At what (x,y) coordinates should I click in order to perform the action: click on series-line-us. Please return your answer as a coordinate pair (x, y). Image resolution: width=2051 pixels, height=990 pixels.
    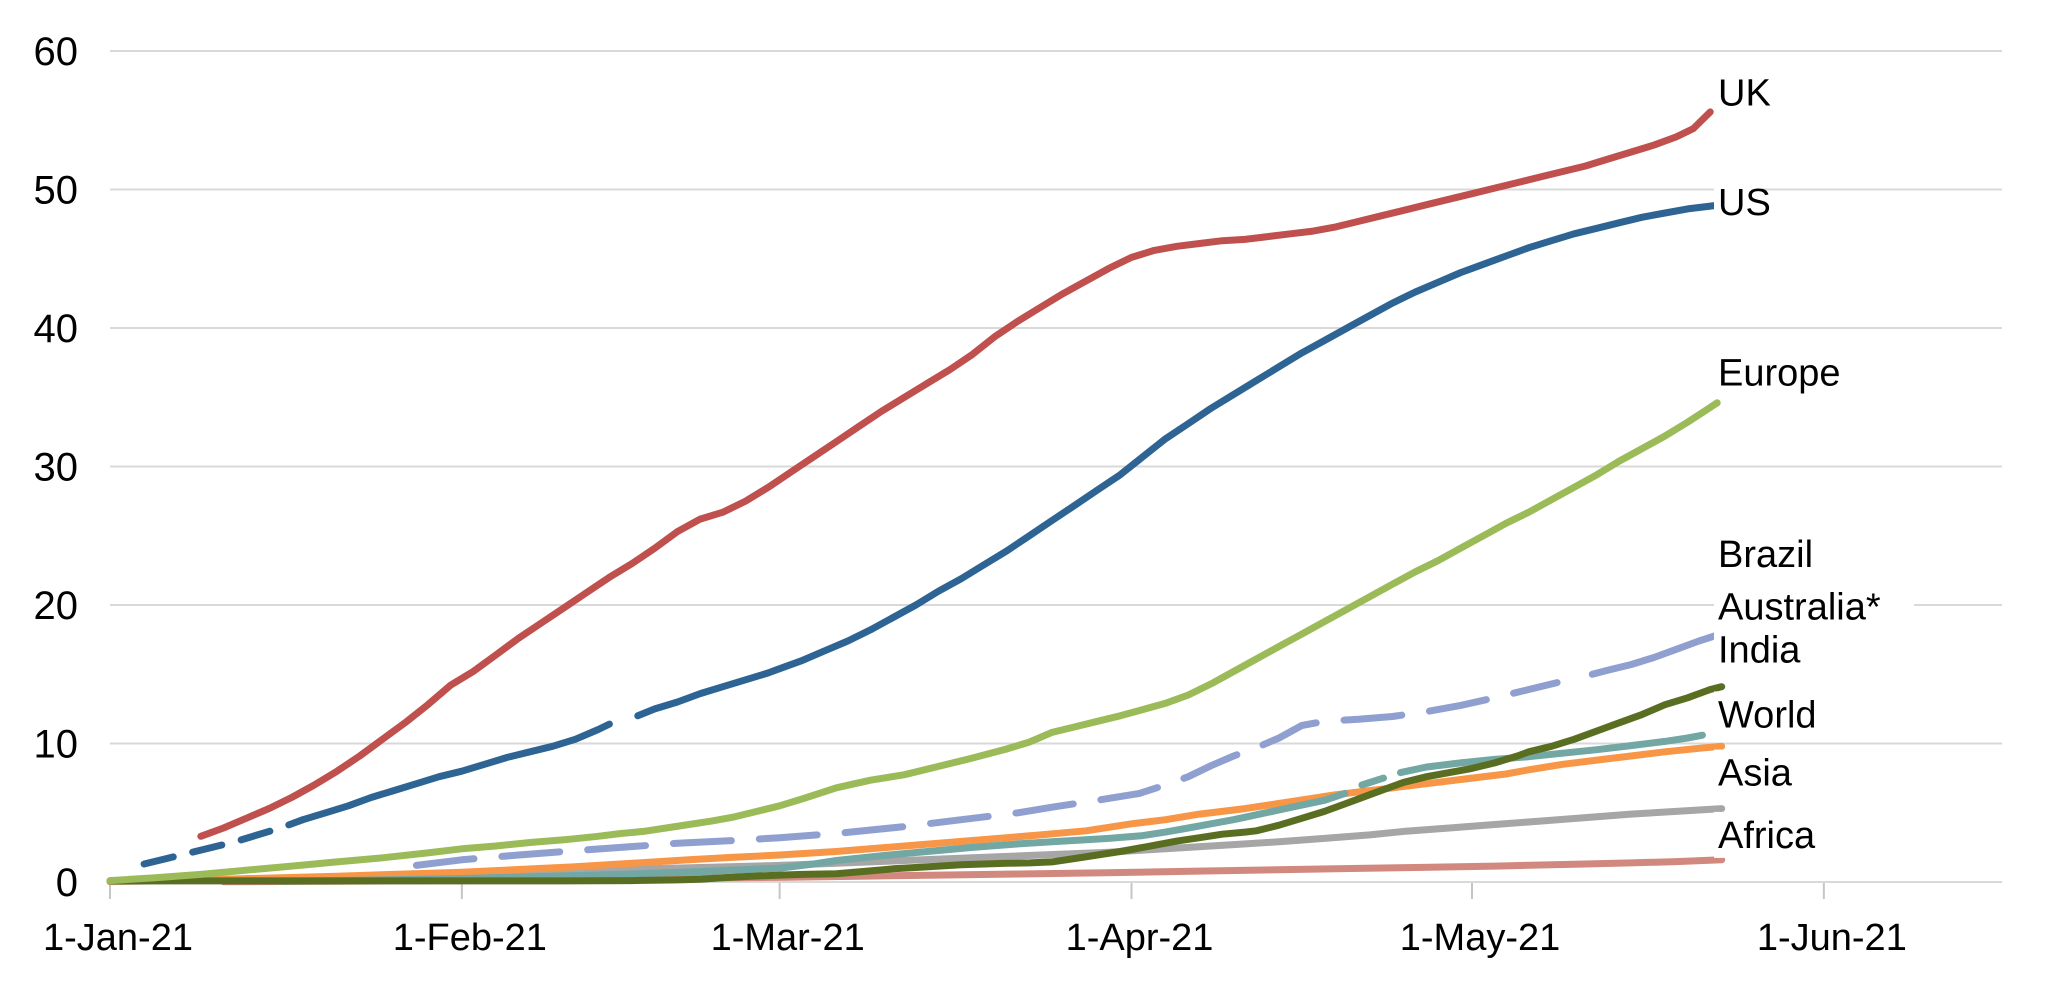
    Looking at the image, I should click on (223, 842).